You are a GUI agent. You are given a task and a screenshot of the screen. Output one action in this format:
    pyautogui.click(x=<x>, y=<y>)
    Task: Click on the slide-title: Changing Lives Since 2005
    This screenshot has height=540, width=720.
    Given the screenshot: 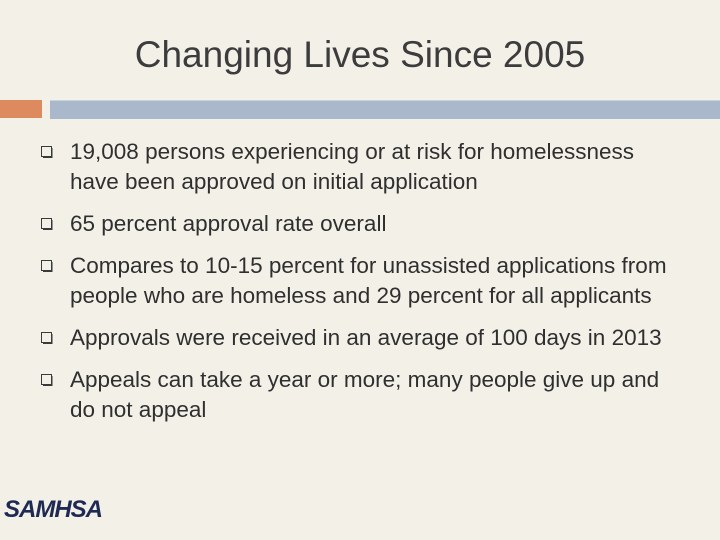 What is the action you would take?
    pyautogui.click(x=360, y=54)
    